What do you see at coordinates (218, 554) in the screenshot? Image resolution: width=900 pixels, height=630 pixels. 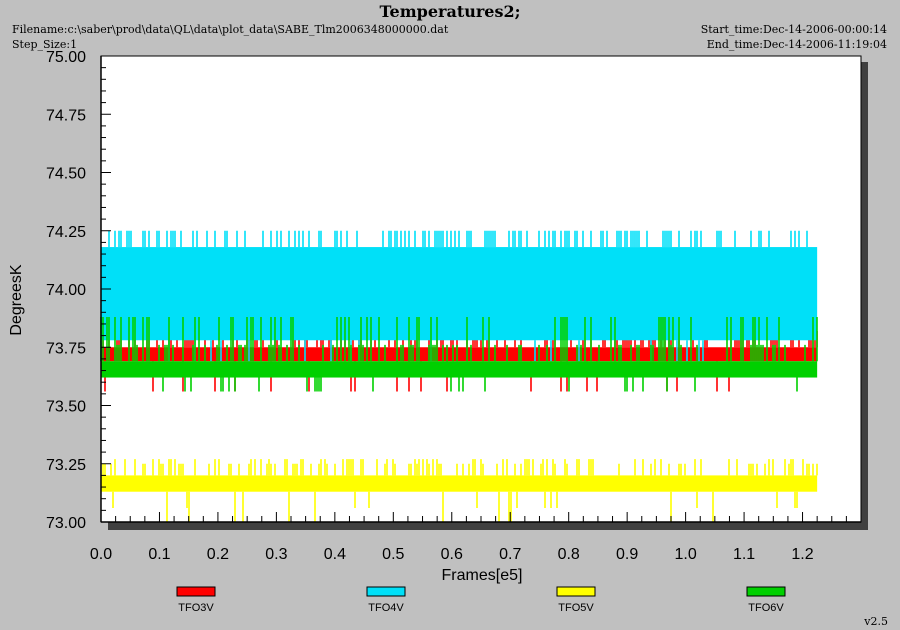 I see `x-tick-label: 0.2` at bounding box center [218, 554].